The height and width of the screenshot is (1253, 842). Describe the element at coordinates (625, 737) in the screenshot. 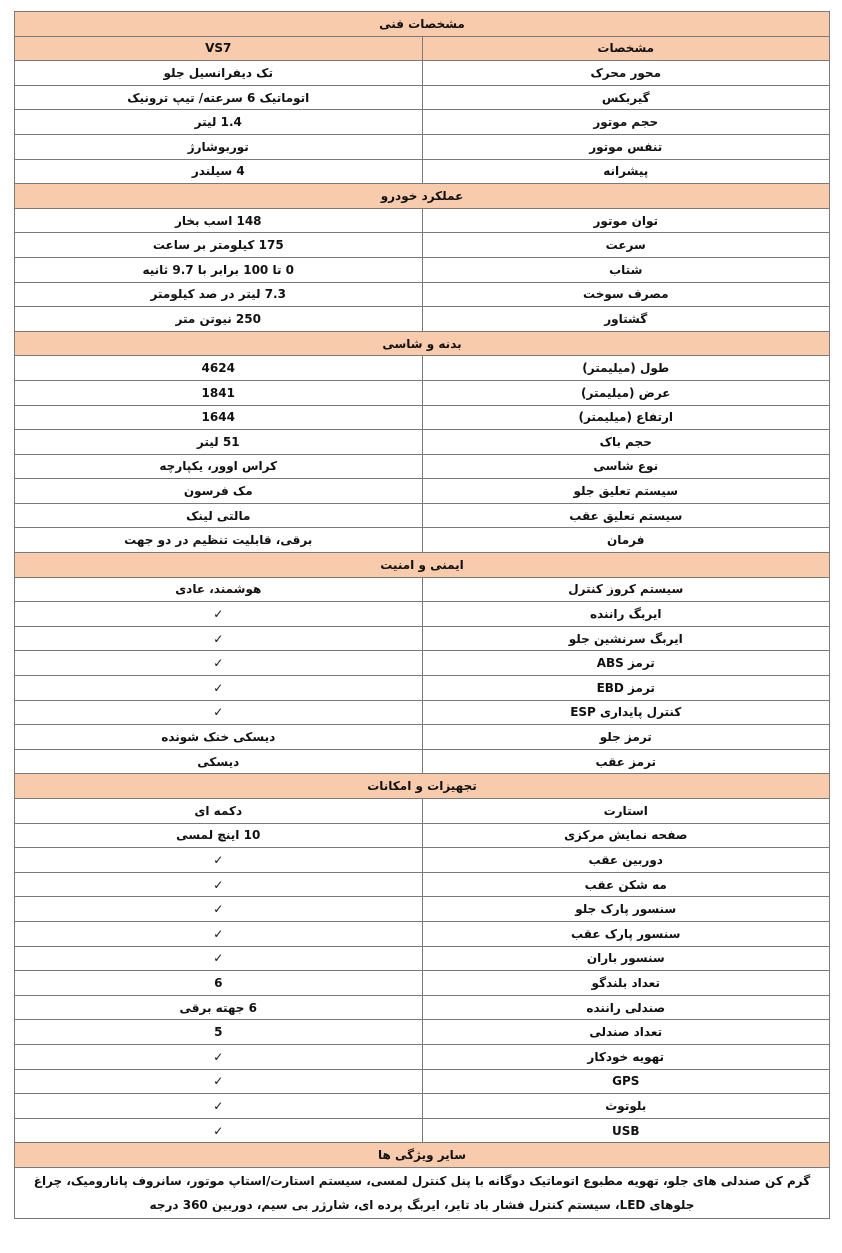

I see `spec-label: ترمز جلو` at that location.